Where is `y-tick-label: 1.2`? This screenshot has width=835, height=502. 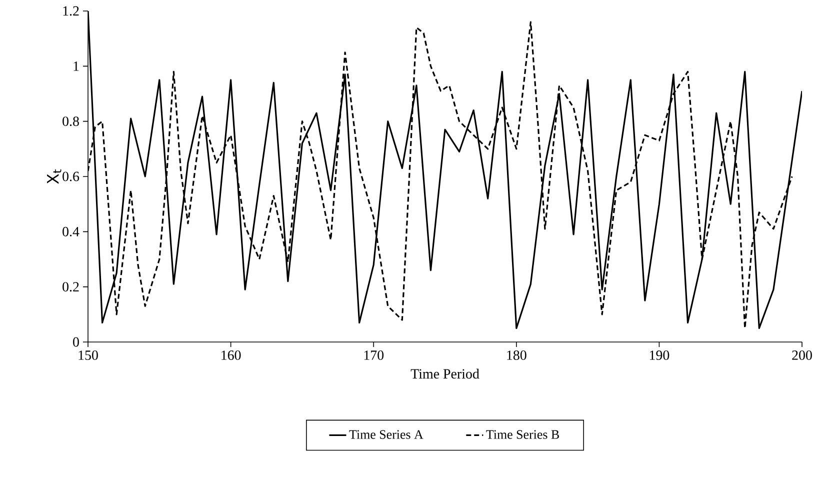 y-tick-label: 1.2 is located at coordinates (71, 11).